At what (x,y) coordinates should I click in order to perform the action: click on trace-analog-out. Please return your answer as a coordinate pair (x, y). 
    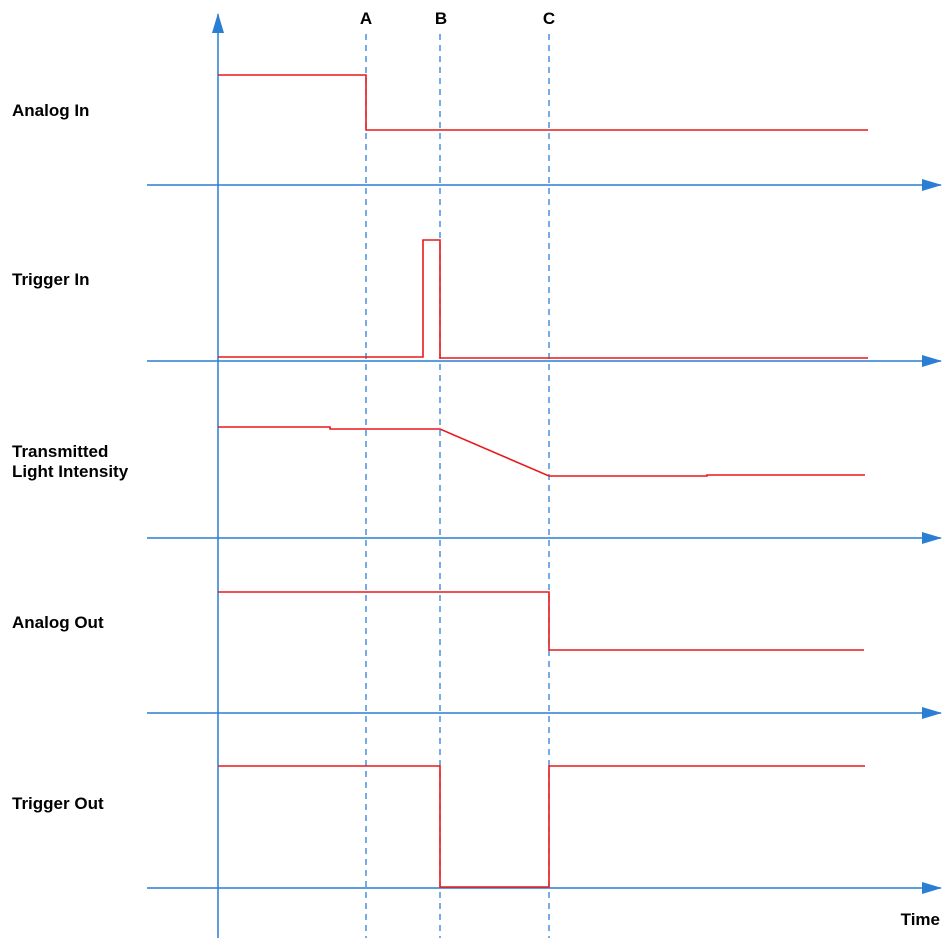
    Looking at the image, I should click on (541, 621).